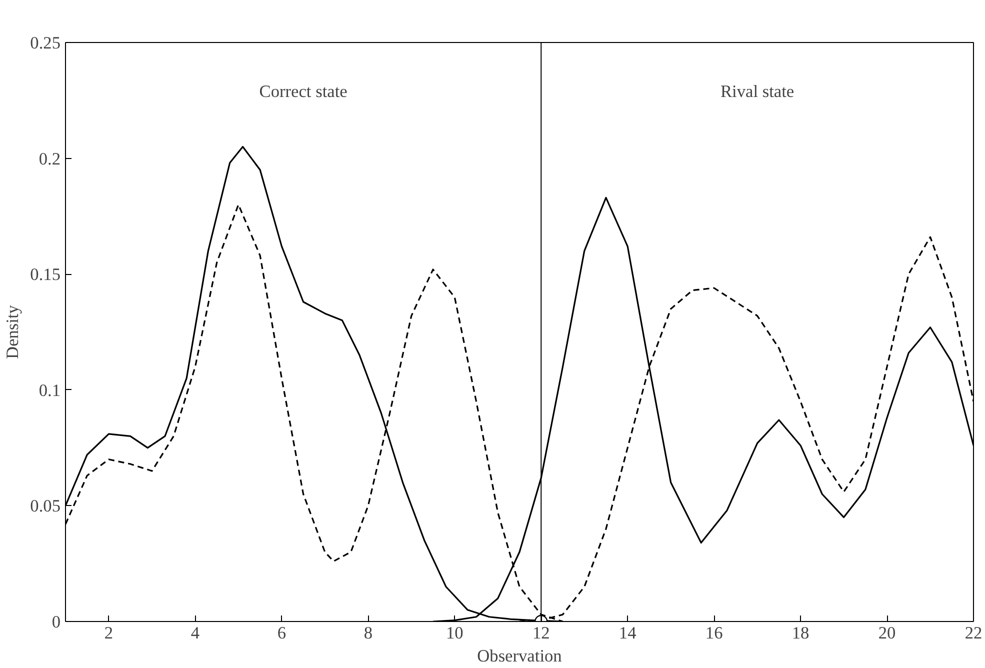 Image resolution: width=985 pixels, height=668 pixels. I want to click on x-tick-label: 18, so click(801, 633).